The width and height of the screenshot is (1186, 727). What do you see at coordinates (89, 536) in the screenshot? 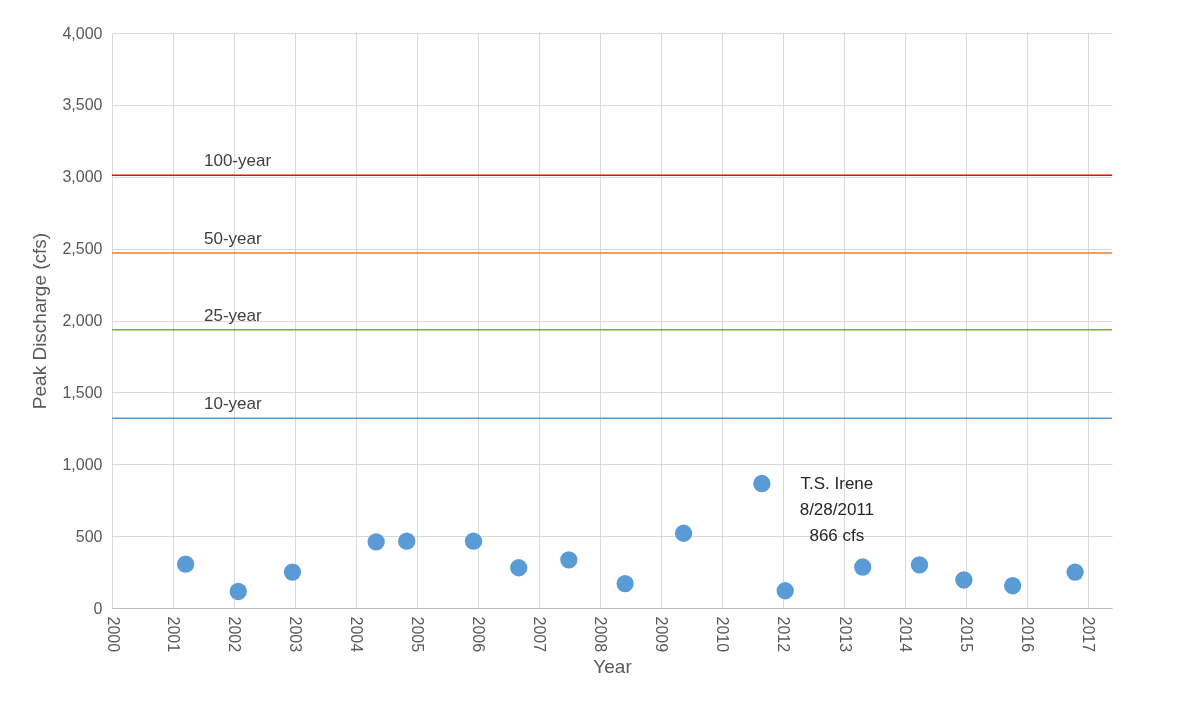
I see `y-tick-label: 500` at bounding box center [89, 536].